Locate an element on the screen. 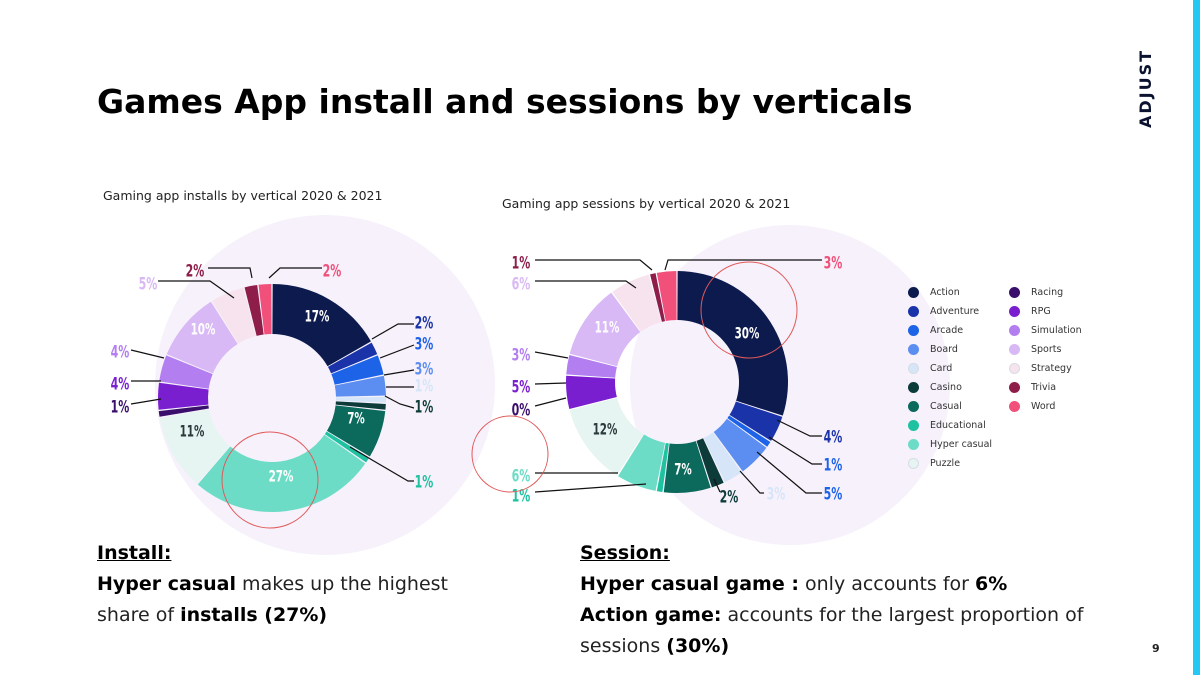 This screenshot has height=675, width=1200. data-label-hyper-casual: 6% is located at coordinates (521, 477).